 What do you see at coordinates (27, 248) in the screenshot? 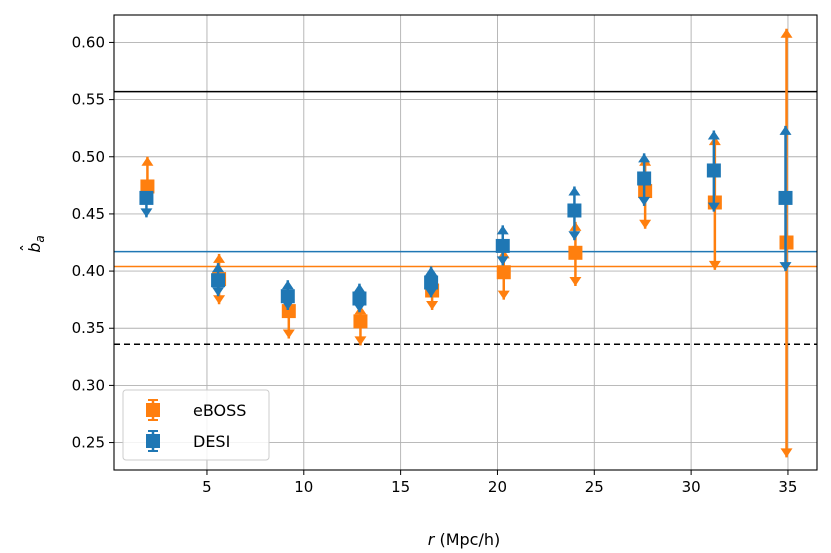
I see `y-axis-label-hat: ˆ` at bounding box center [27, 248].